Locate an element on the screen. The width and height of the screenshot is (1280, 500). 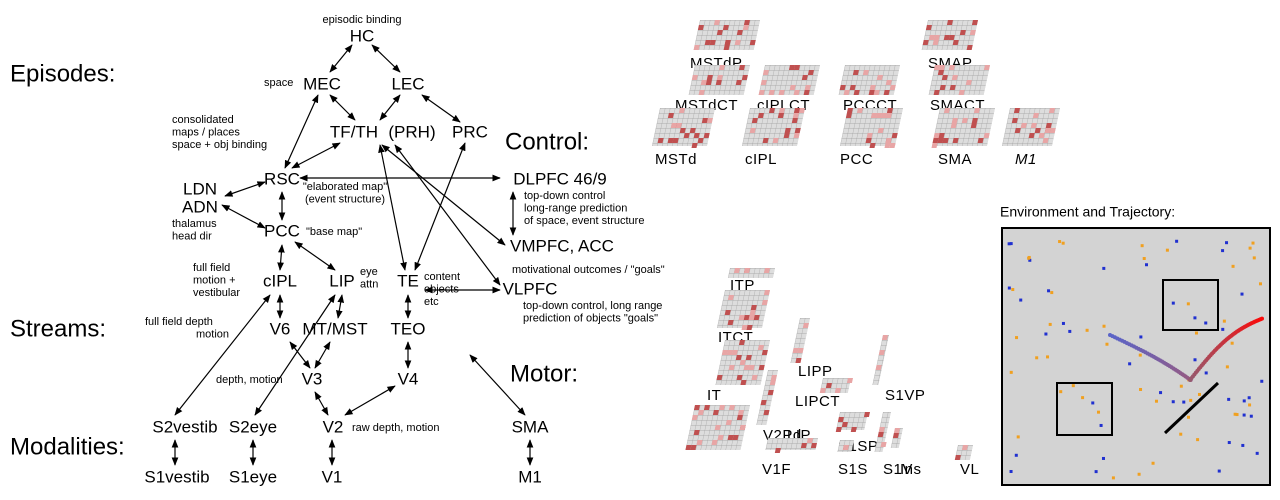
node-label: PRC is located at coordinates (470, 131).